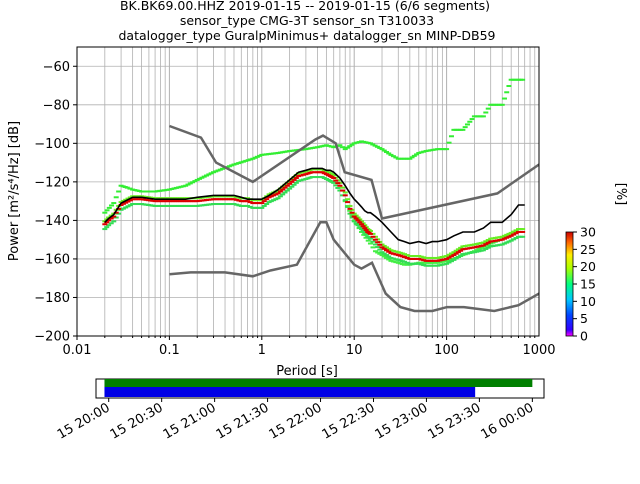 The image size is (640, 484). What do you see at coordinates (588, 301) in the screenshot?
I see `colorbar-tick-label: 10` at bounding box center [588, 301].